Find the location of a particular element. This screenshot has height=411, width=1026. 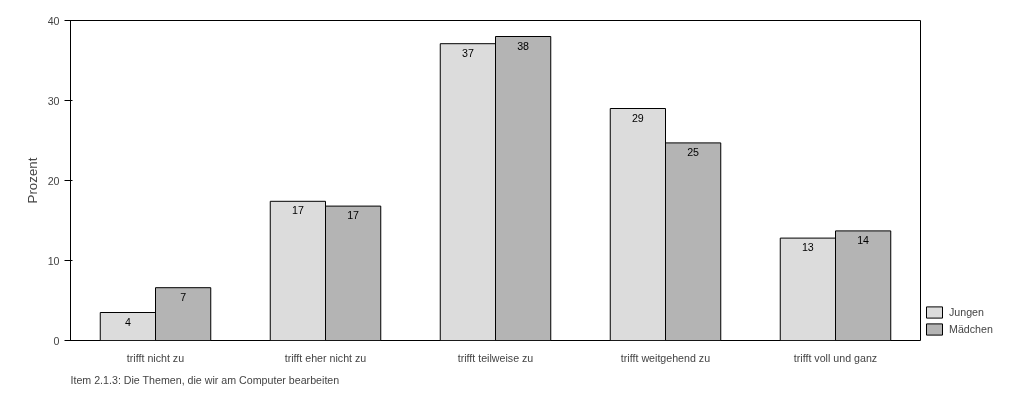

data-label: 25 is located at coordinates (693, 151).